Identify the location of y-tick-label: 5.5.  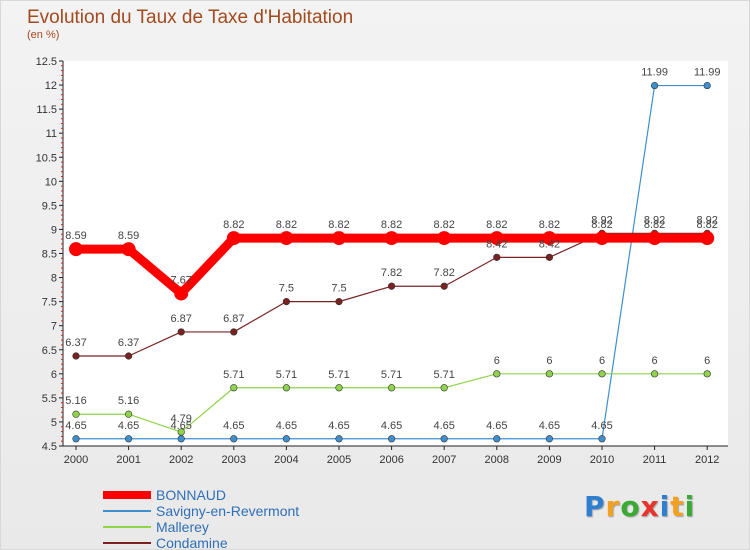
(49, 399).